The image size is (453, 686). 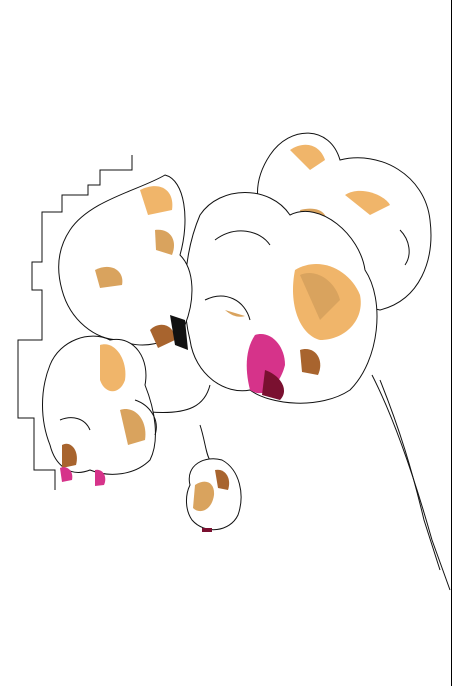 What do you see at coordinates (125, 262) in the screenshot?
I see `flower-upper-left` at bounding box center [125, 262].